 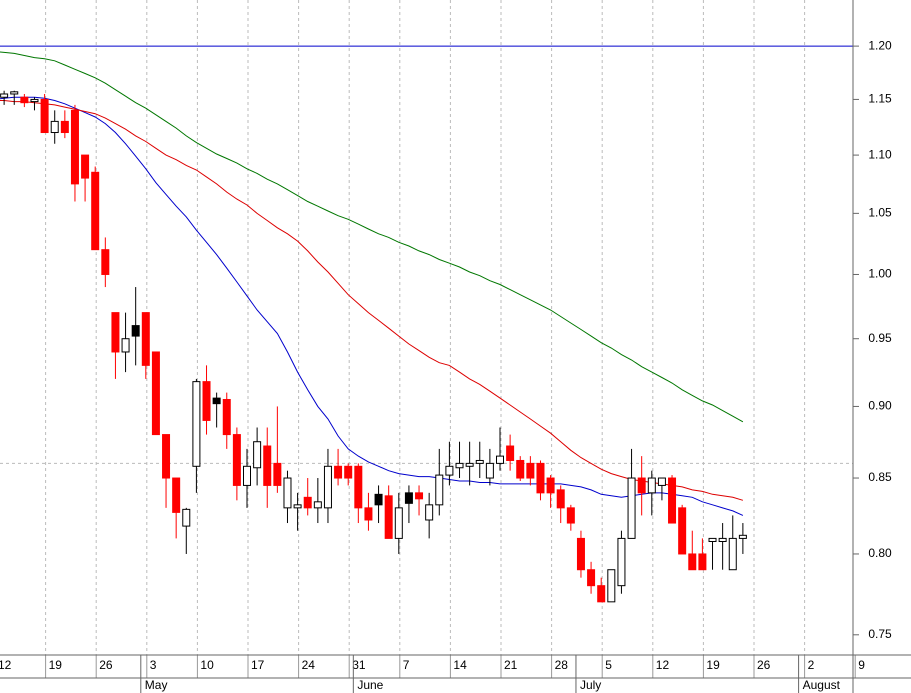 What do you see at coordinates (880, 553) in the screenshot?
I see `y-tick-label: 0.80` at bounding box center [880, 553].